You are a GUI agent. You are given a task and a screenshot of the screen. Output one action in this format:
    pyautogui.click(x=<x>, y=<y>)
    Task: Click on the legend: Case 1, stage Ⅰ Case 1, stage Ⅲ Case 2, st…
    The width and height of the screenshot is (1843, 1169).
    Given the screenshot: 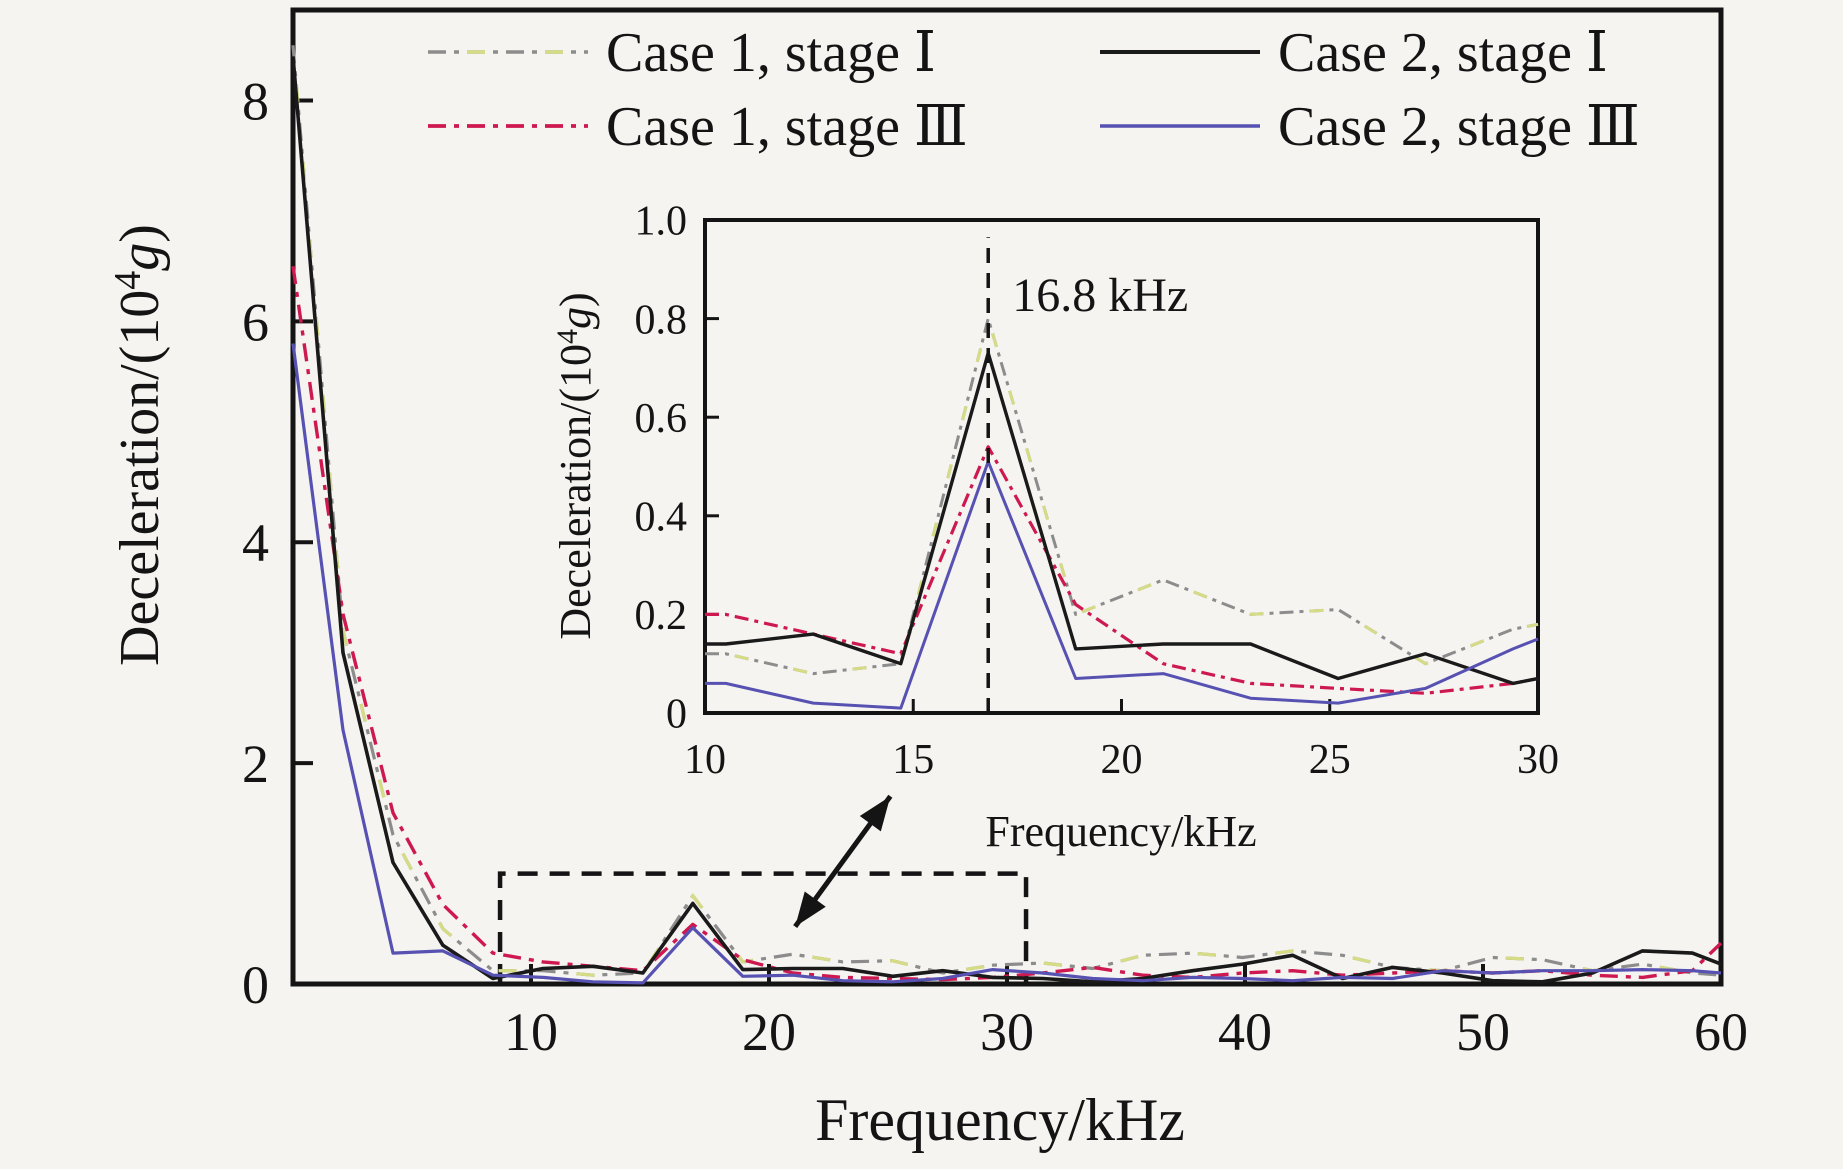 What is the action you would take?
    pyautogui.click(x=1034, y=90)
    